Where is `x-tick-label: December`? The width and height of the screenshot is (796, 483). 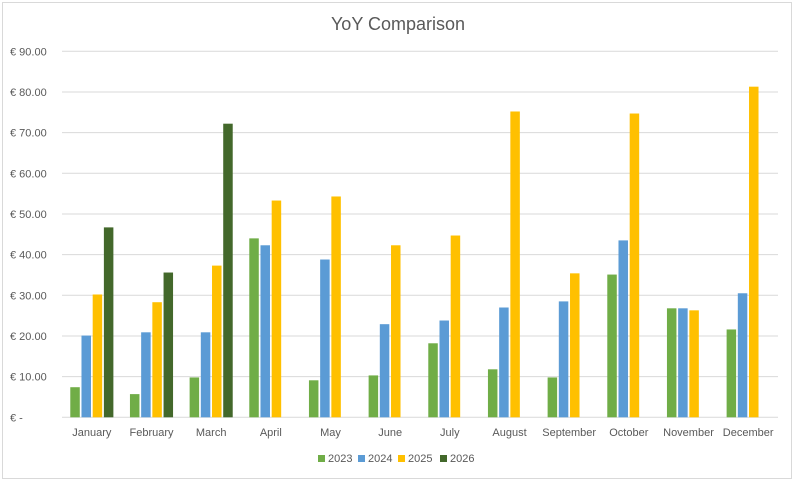
x-tick-label: December is located at coordinates (748, 433).